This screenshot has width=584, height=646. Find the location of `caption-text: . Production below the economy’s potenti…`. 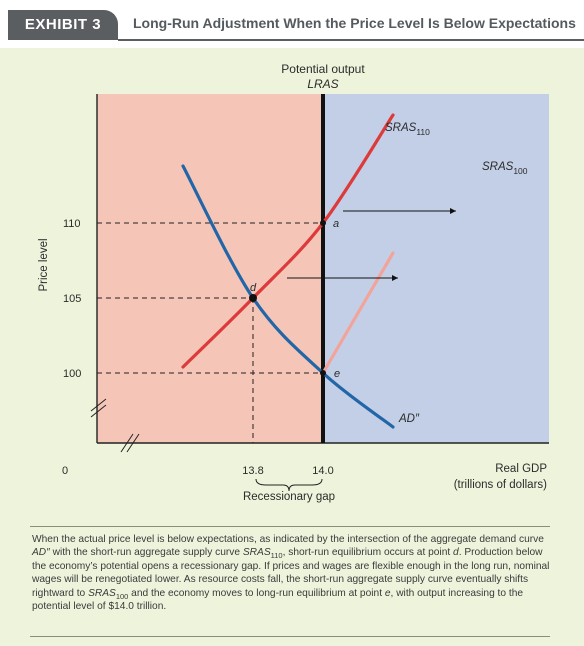

caption-text: . Production below the economy’s potenti… is located at coordinates (291, 573).